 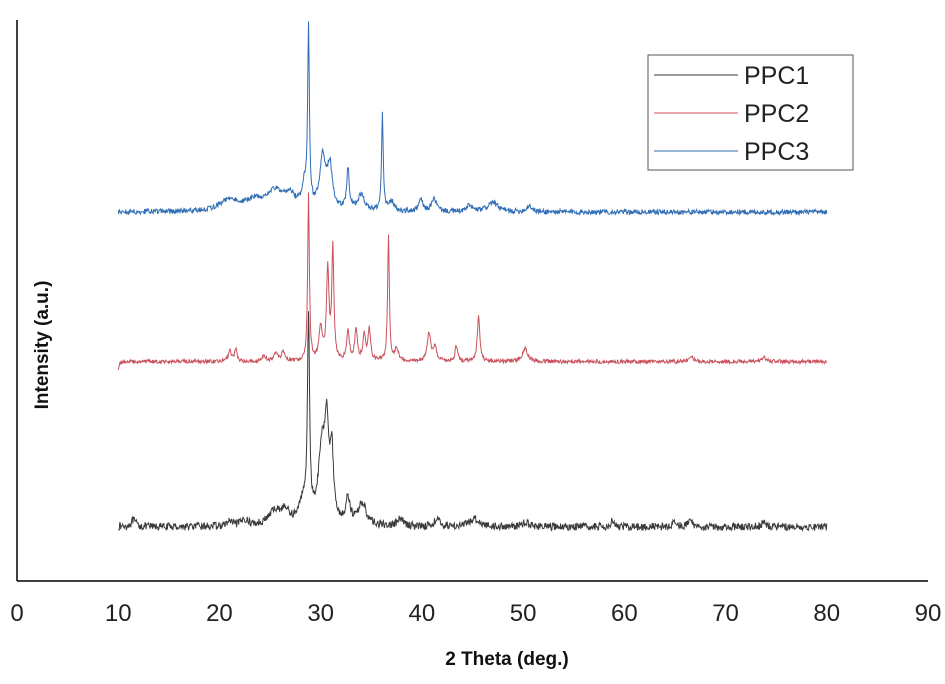 What do you see at coordinates (826, 613) in the screenshot?
I see `x-tick-label: 80` at bounding box center [826, 613].